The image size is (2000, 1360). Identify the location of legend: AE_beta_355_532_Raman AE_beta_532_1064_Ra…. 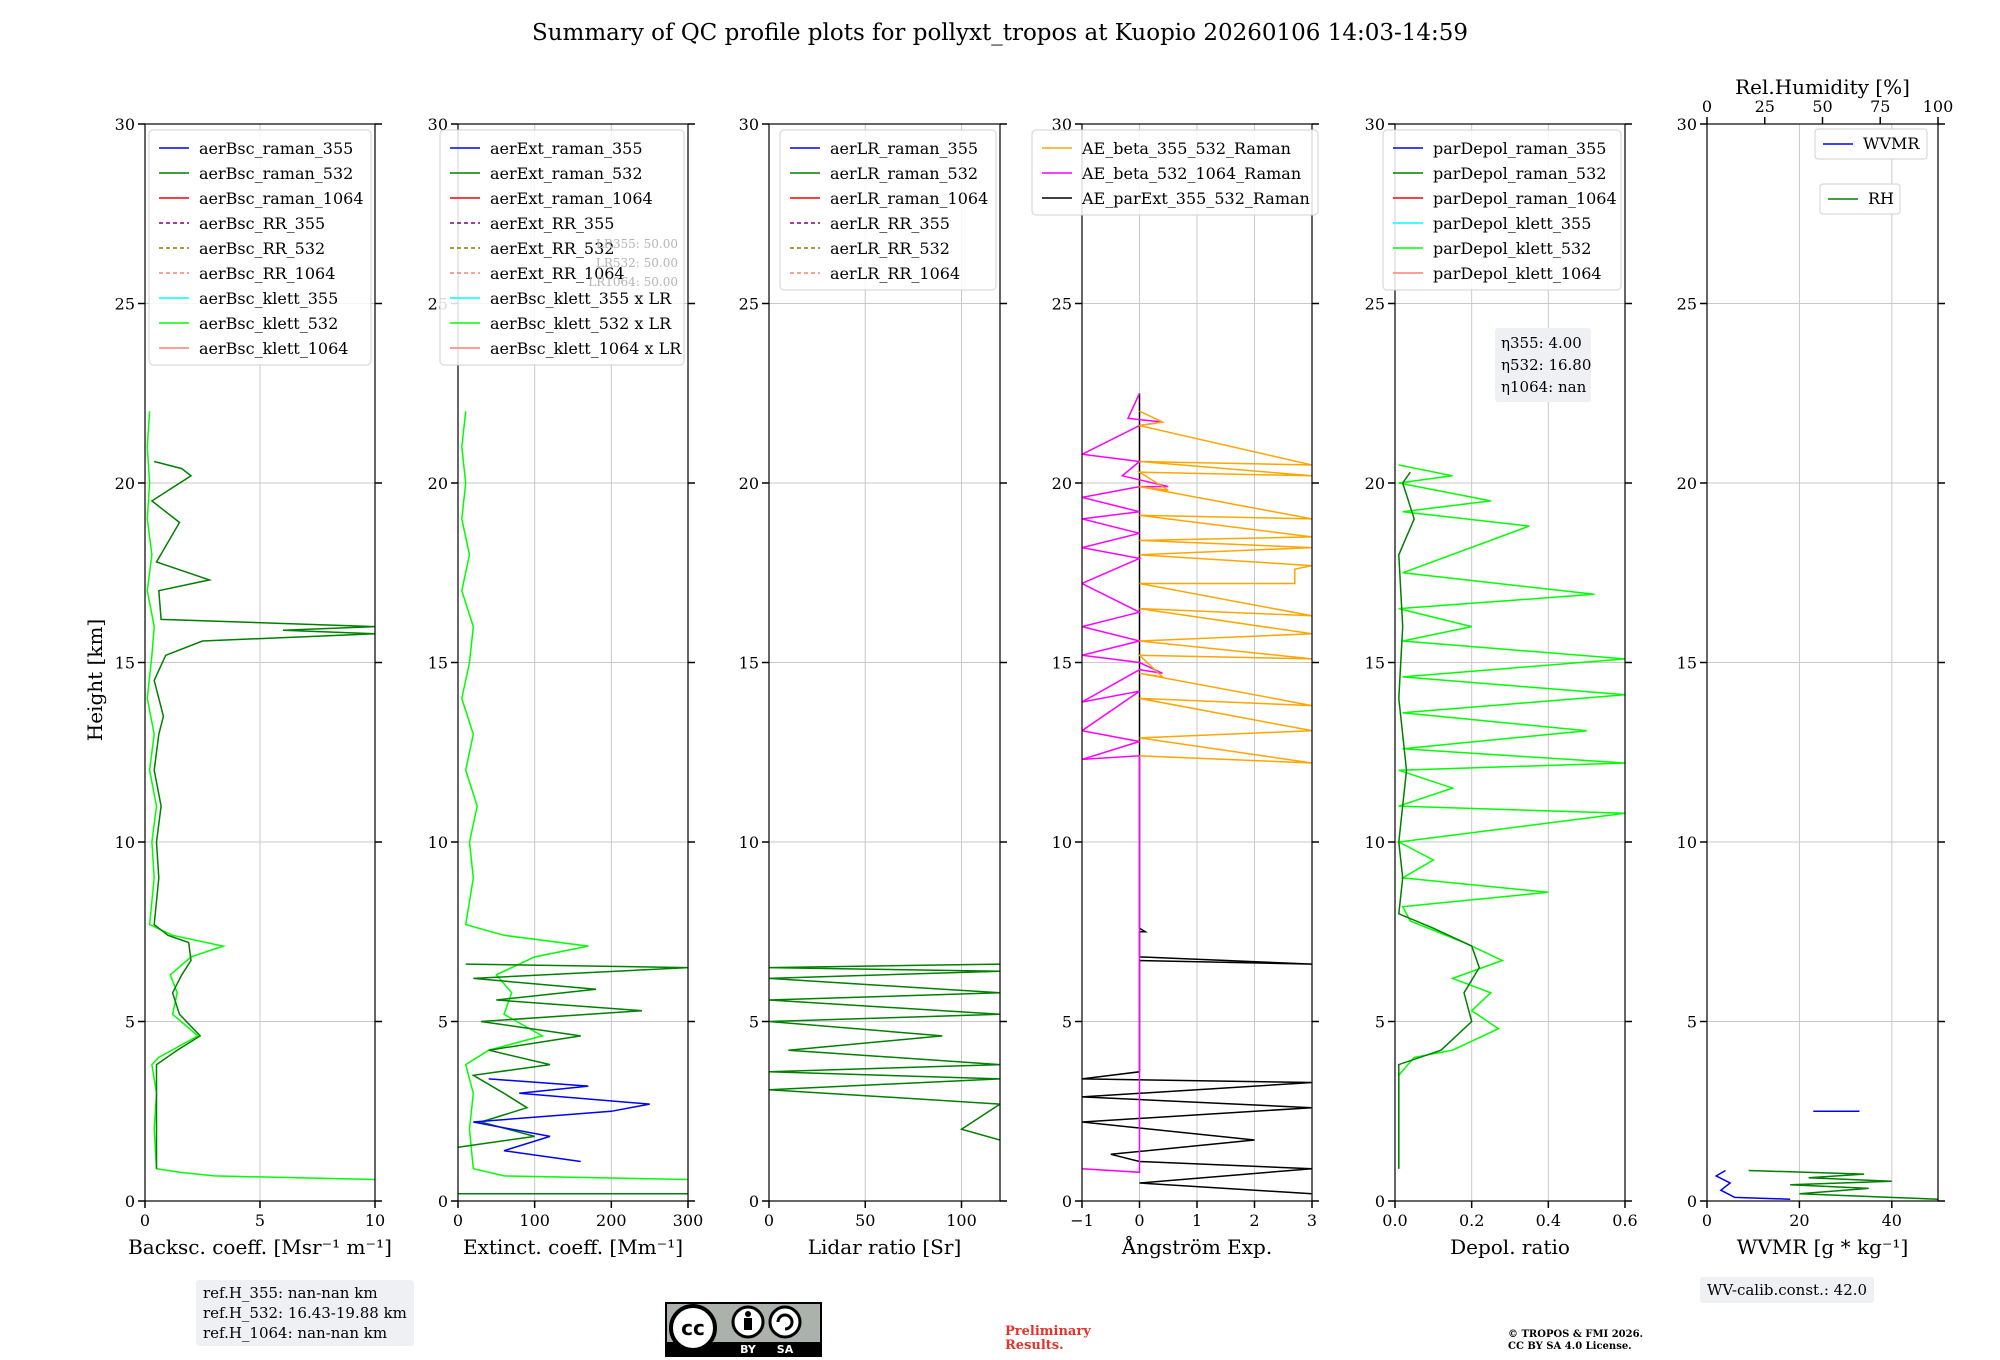
(1175, 172).